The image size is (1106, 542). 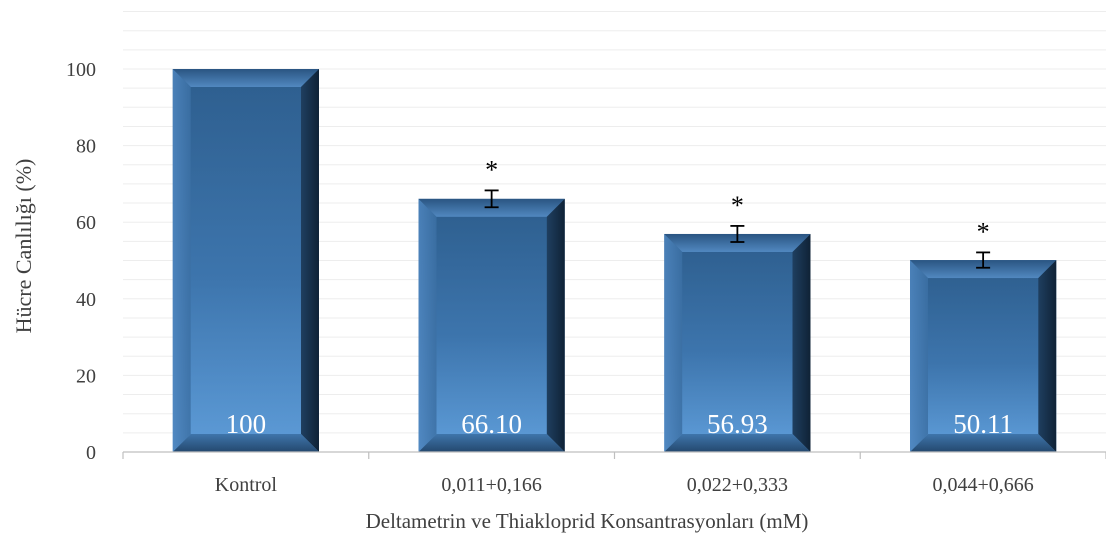 What do you see at coordinates (737, 424) in the screenshot?
I see `bar-value-label: 56.93` at bounding box center [737, 424].